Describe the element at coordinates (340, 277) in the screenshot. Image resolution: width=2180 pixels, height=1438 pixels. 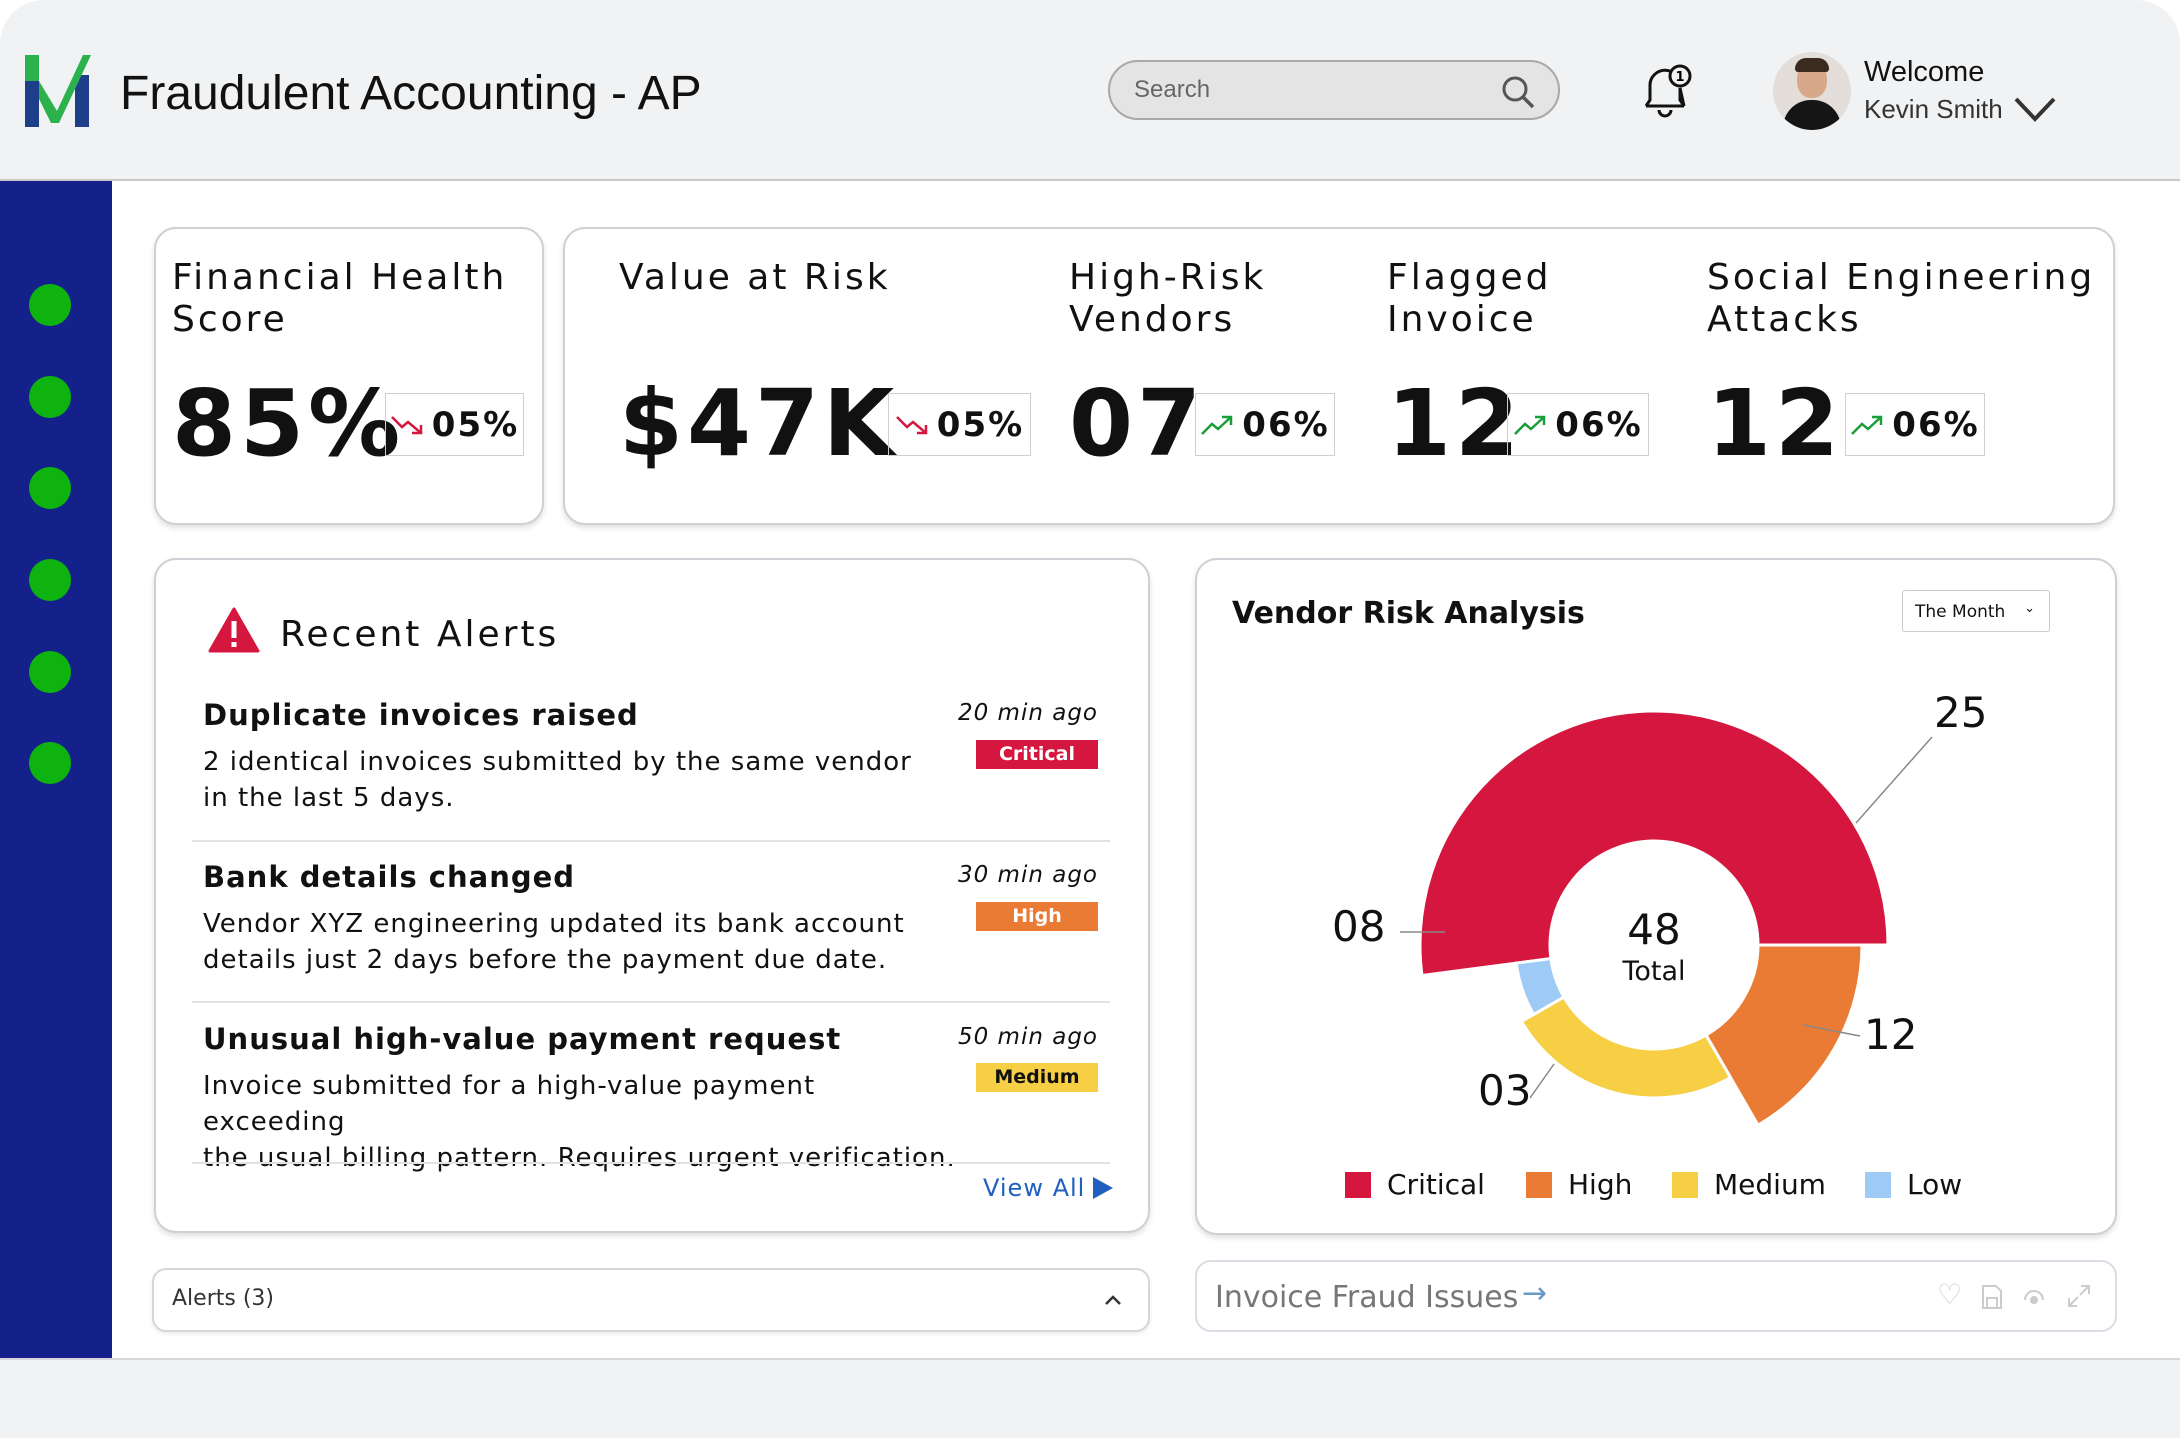
I see `stat-label-line1: Financial Health` at that location.